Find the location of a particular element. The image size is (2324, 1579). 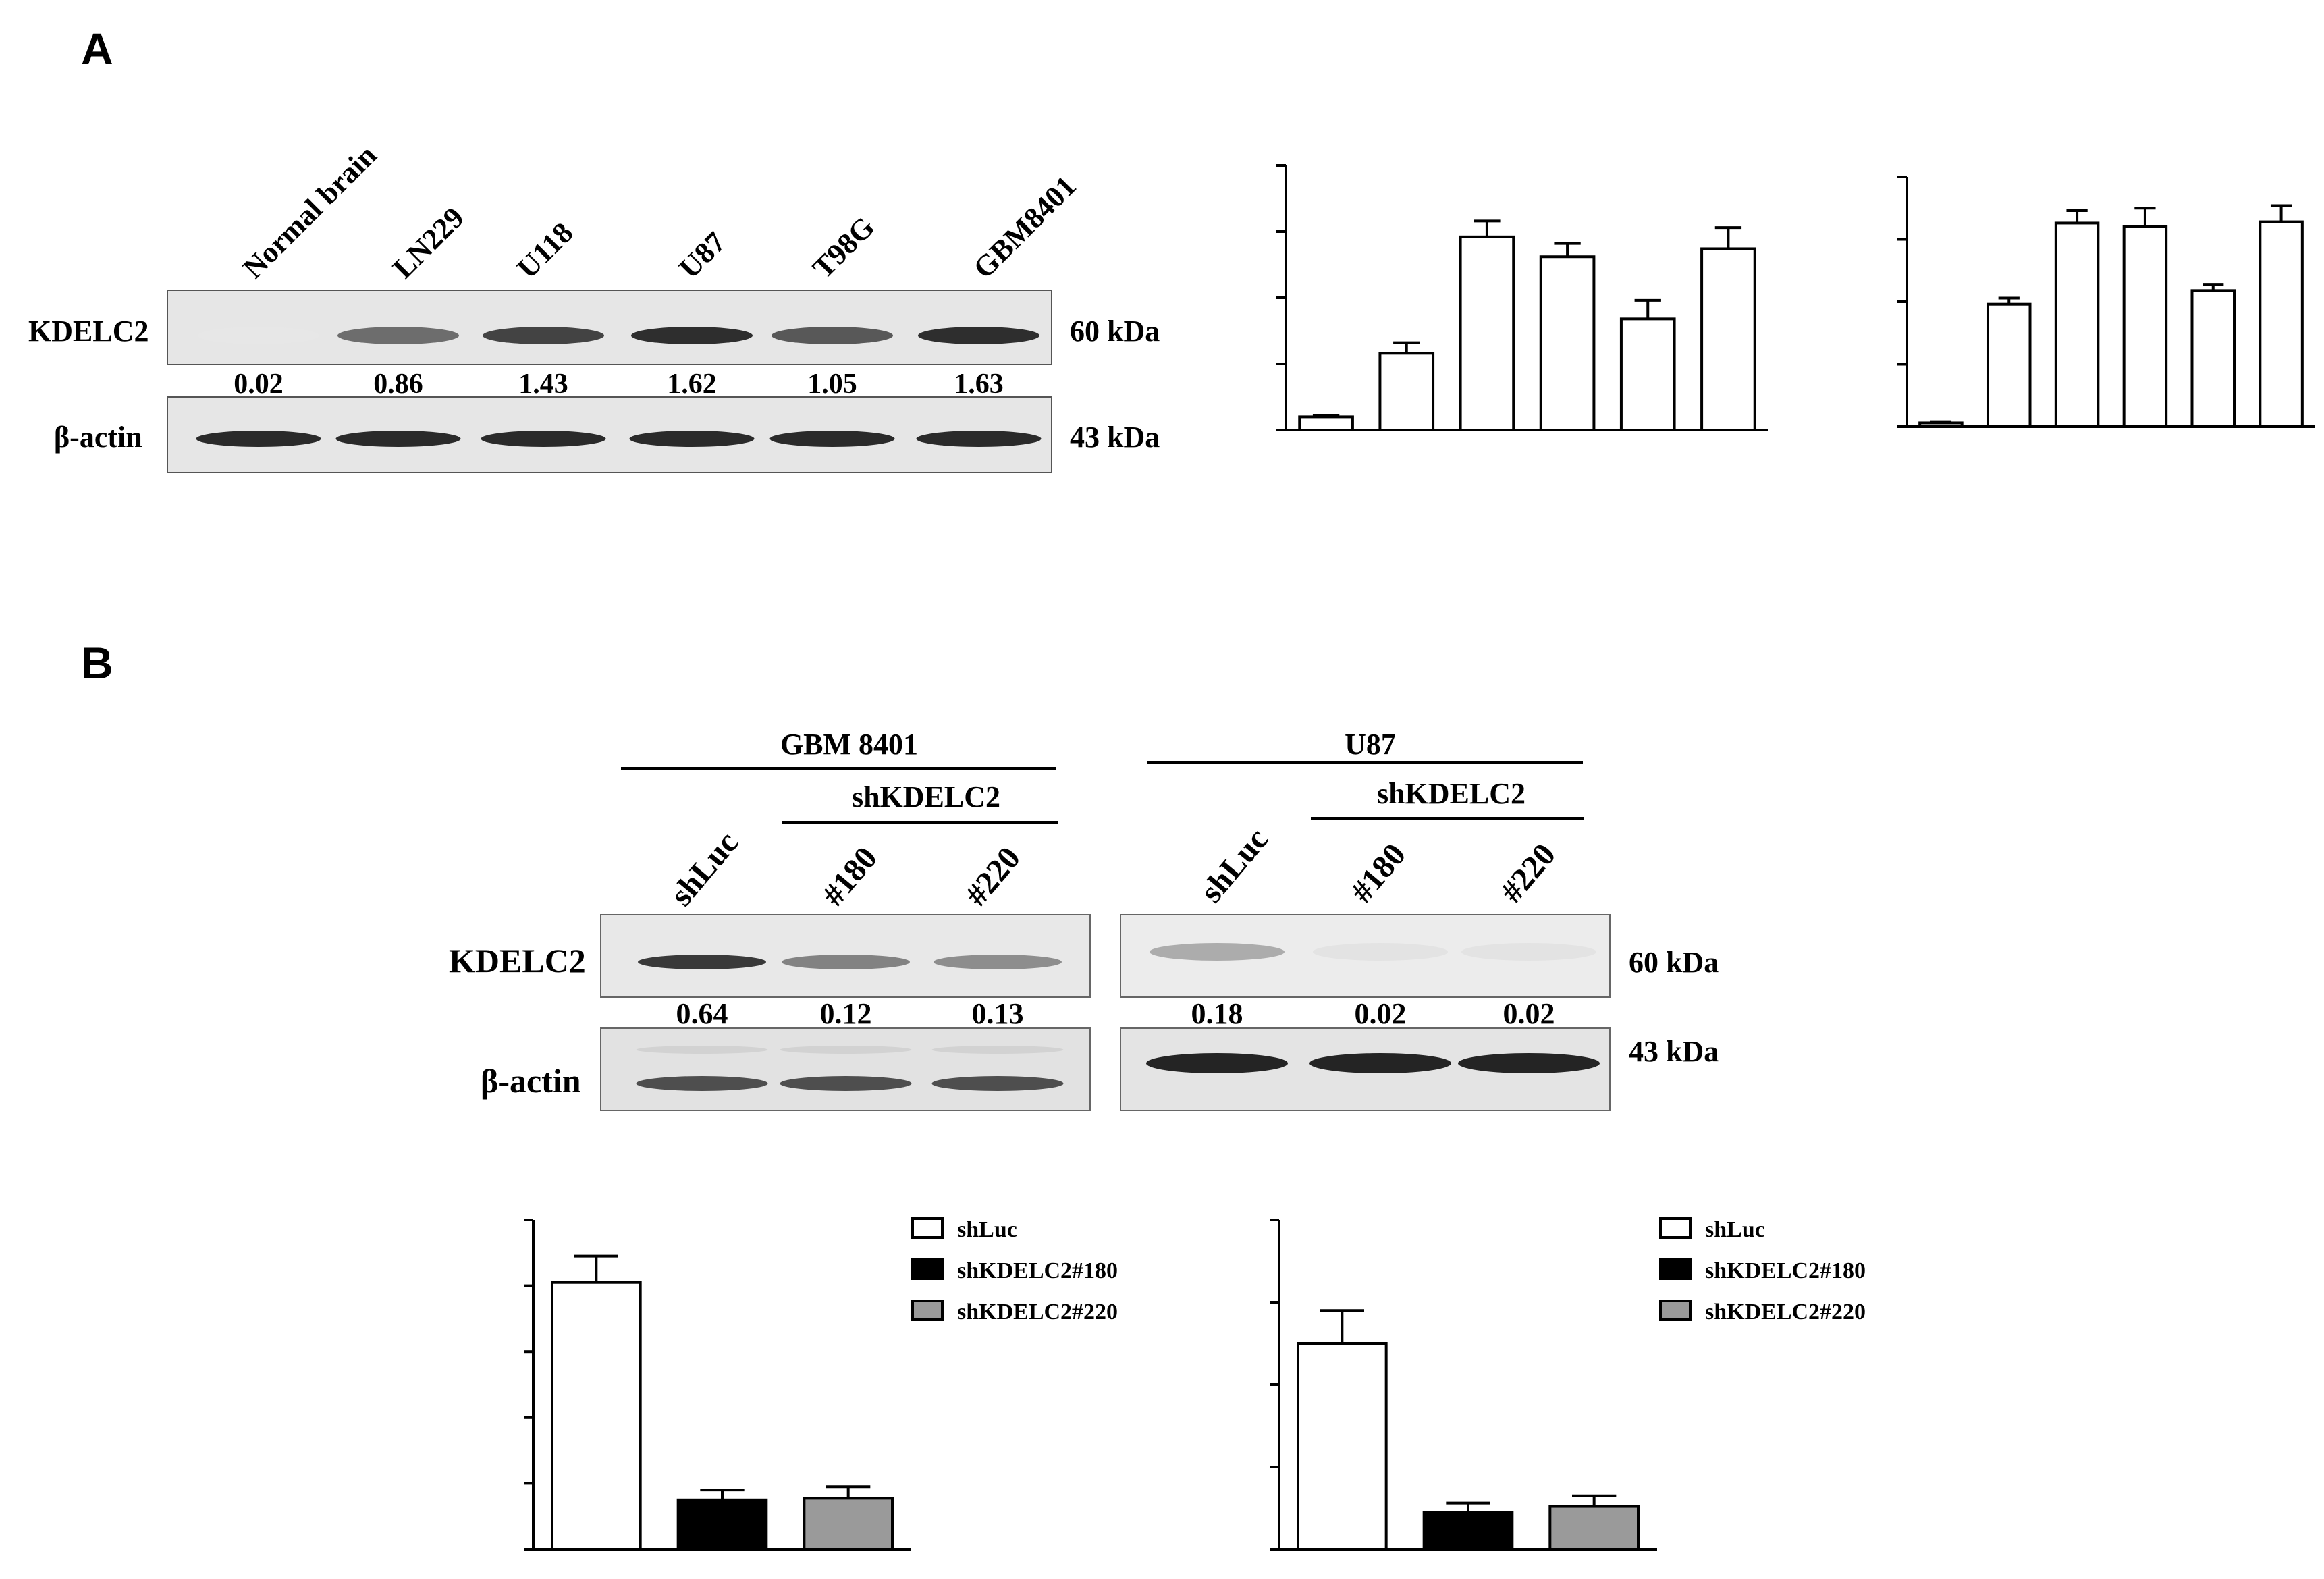

blot-b2-size-60: 60 kDa is located at coordinates (1674, 962).